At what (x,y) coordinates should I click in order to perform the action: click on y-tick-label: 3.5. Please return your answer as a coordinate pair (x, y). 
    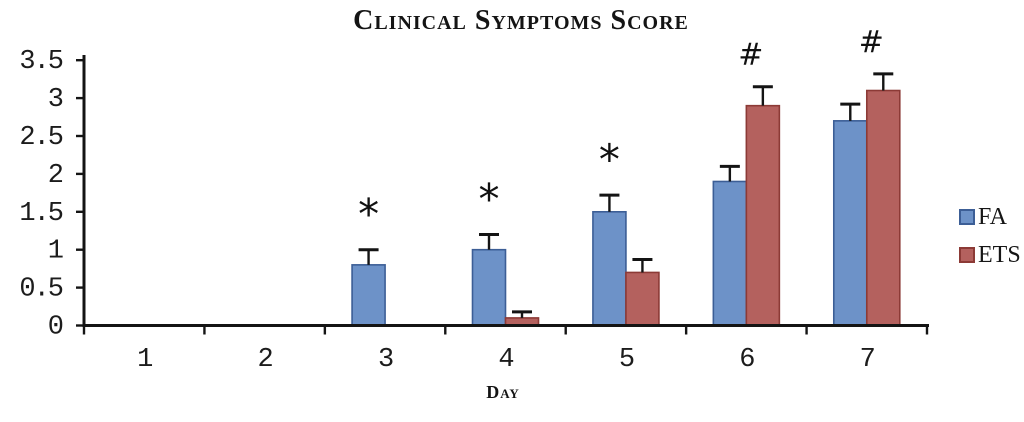
    Looking at the image, I should click on (40, 62).